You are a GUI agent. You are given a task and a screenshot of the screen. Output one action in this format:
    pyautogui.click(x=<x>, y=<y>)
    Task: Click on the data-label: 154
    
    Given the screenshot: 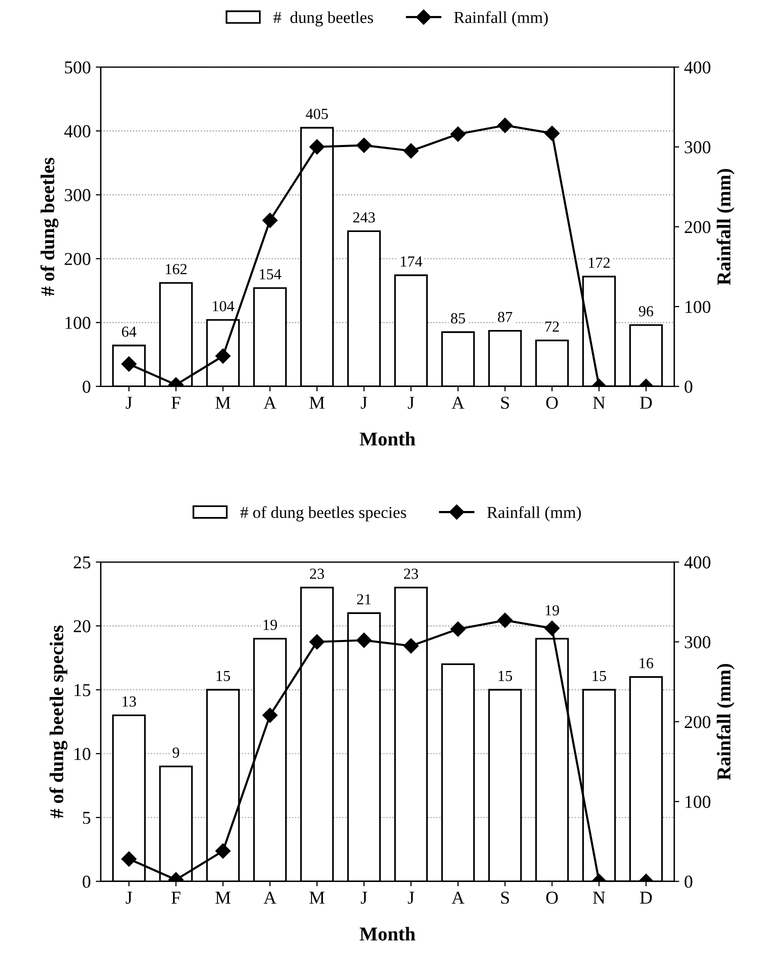 What is the action you would take?
    pyautogui.click(x=271, y=274)
    